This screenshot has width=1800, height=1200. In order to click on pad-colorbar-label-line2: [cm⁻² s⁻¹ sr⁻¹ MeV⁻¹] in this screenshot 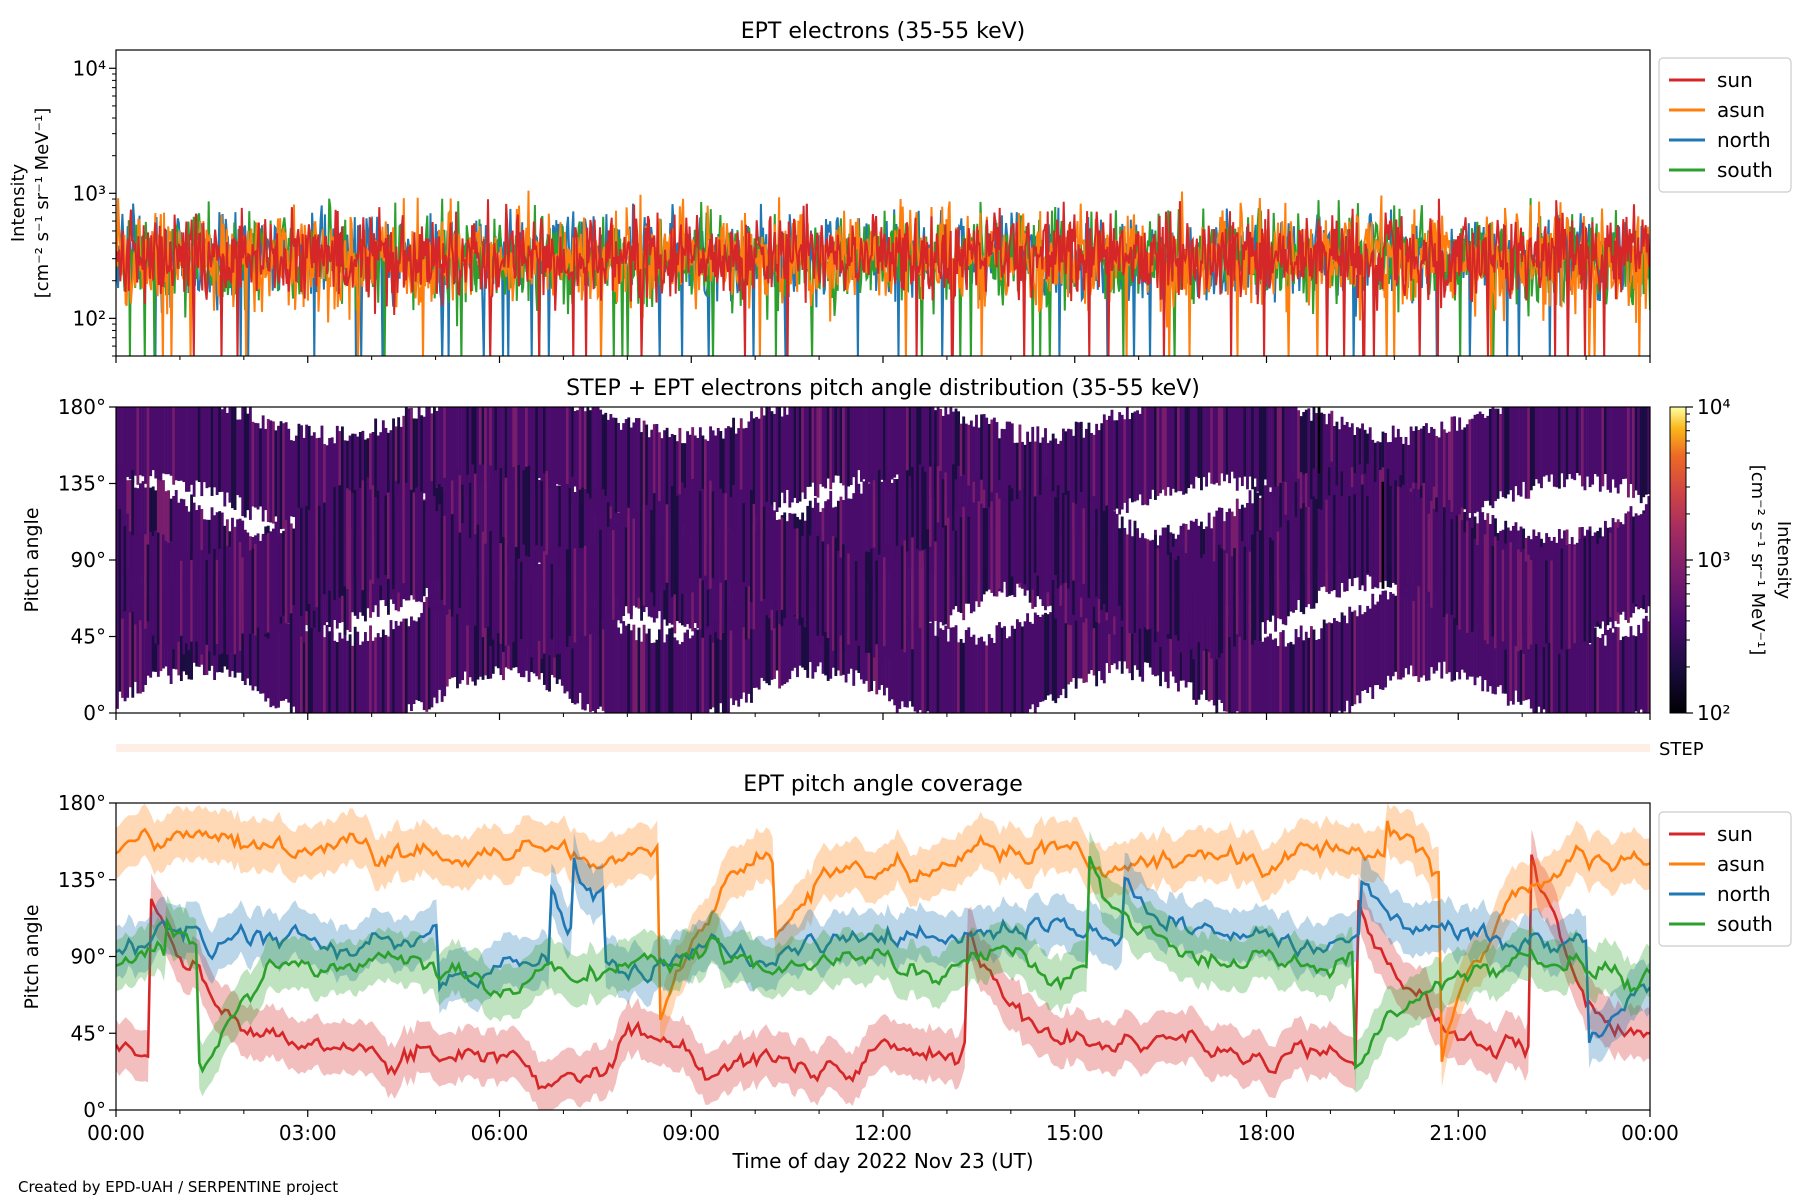, I will do `click(1757, 560)`.